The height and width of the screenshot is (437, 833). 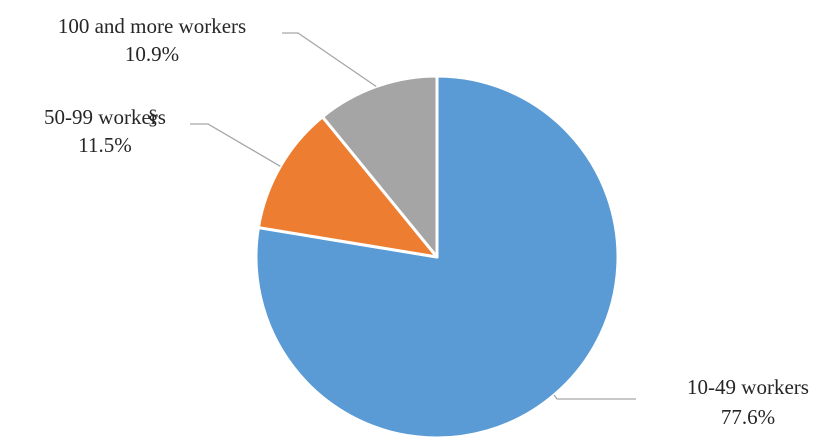 What do you see at coordinates (748, 402) in the screenshot?
I see `label-group-10-49-workers: 10-49 workers 77.6%` at bounding box center [748, 402].